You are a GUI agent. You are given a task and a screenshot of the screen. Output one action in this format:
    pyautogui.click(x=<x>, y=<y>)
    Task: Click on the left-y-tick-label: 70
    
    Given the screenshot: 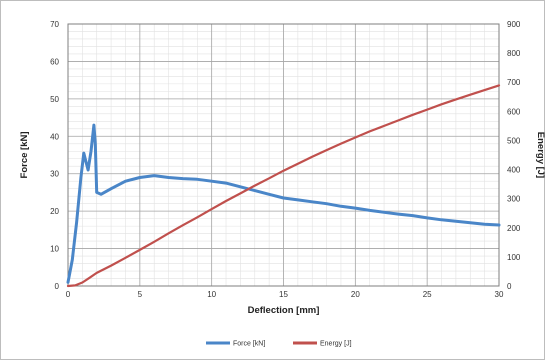 What is the action you would take?
    pyautogui.click(x=54, y=24)
    